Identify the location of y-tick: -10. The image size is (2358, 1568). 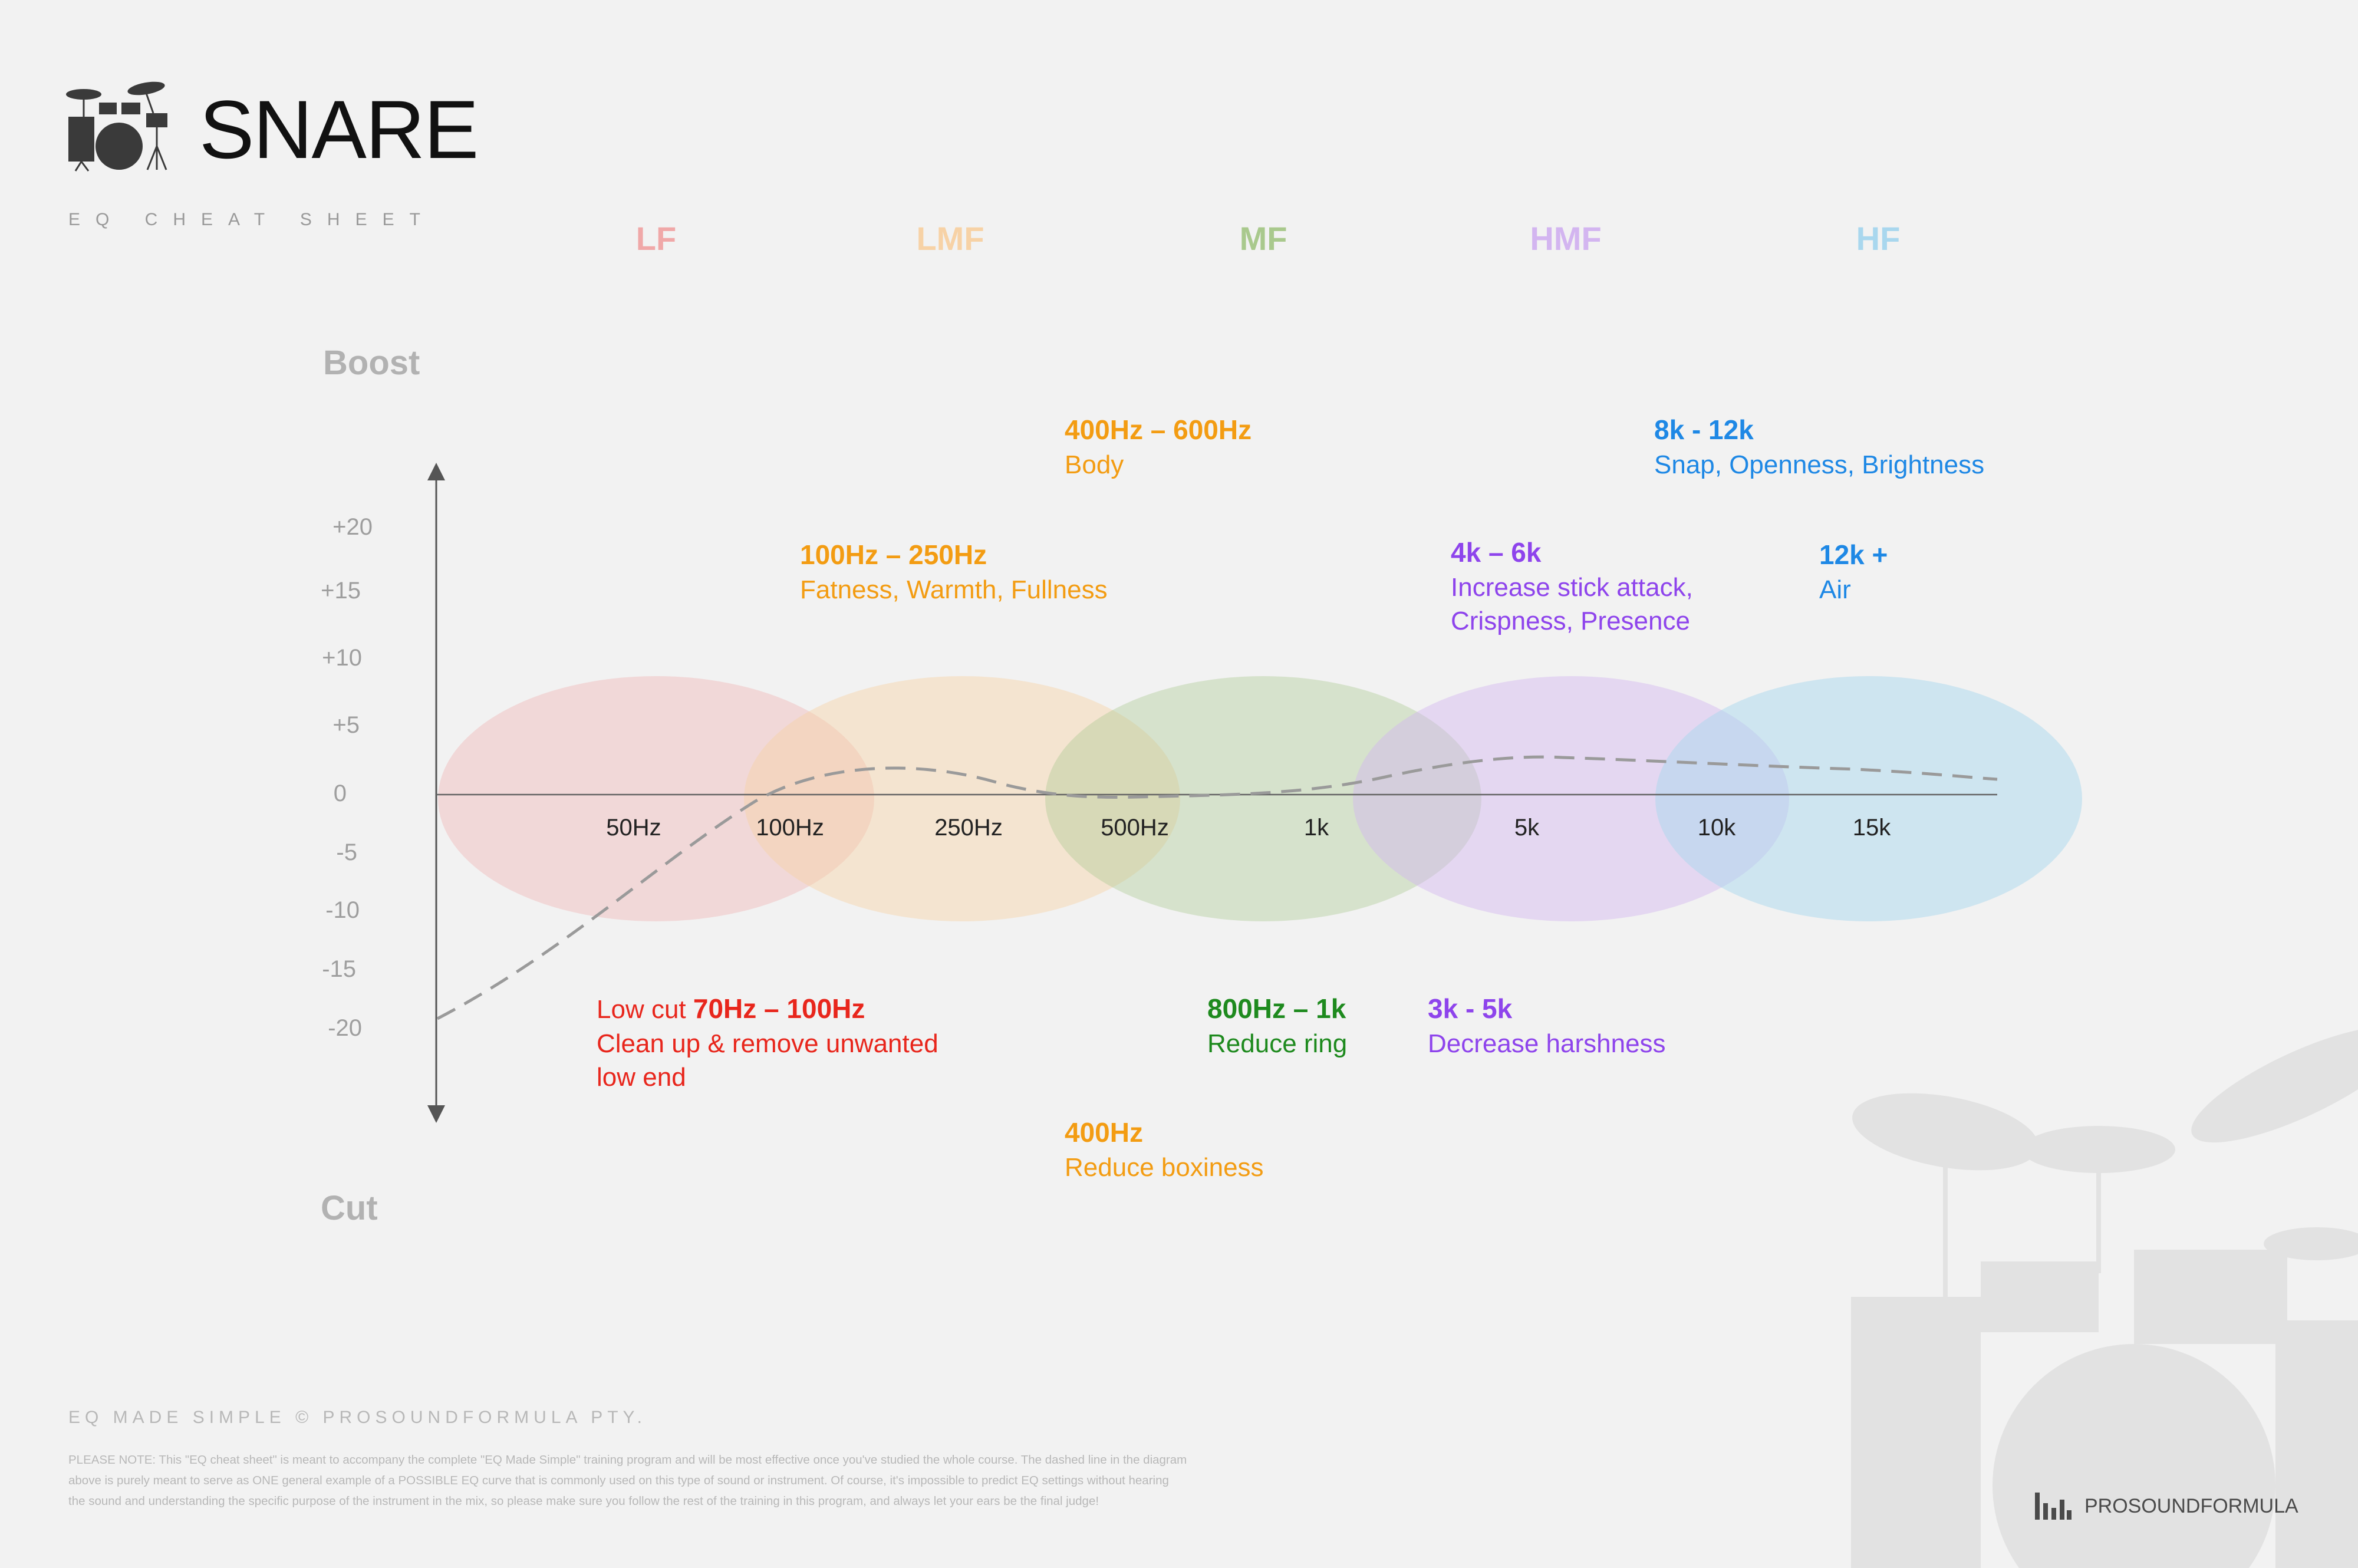
(343, 910).